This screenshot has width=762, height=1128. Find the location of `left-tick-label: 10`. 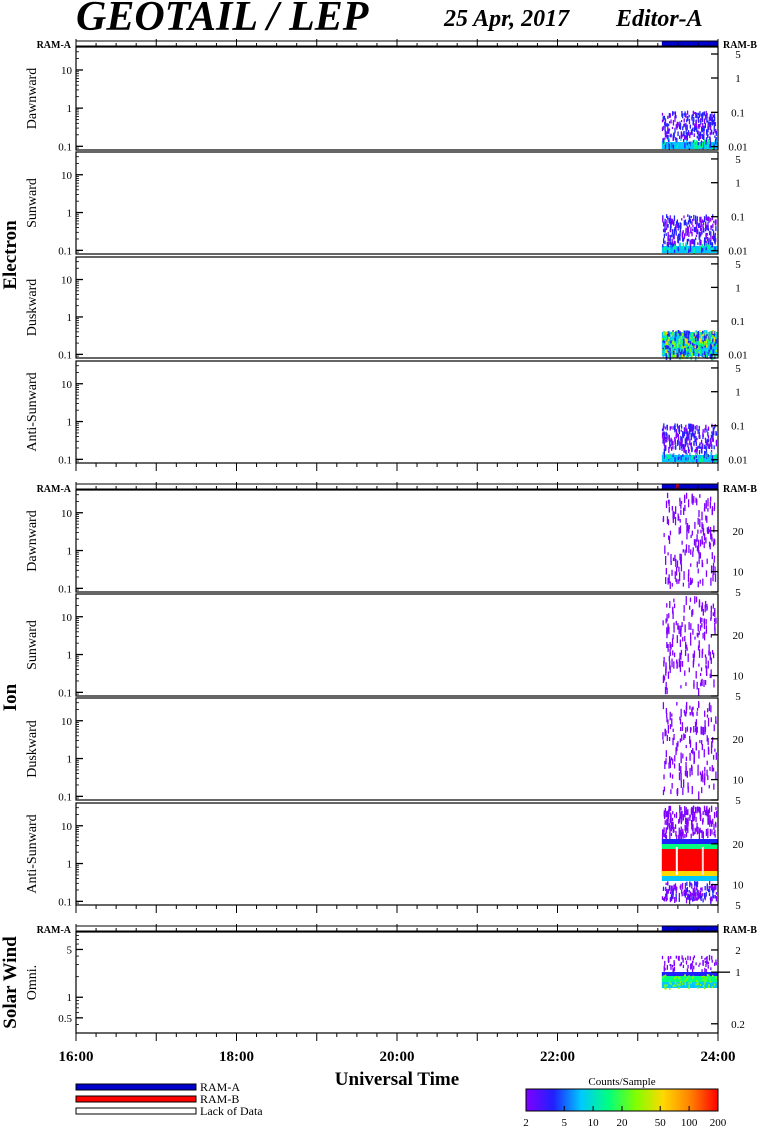

left-tick-label: 10 is located at coordinates (67, 827).